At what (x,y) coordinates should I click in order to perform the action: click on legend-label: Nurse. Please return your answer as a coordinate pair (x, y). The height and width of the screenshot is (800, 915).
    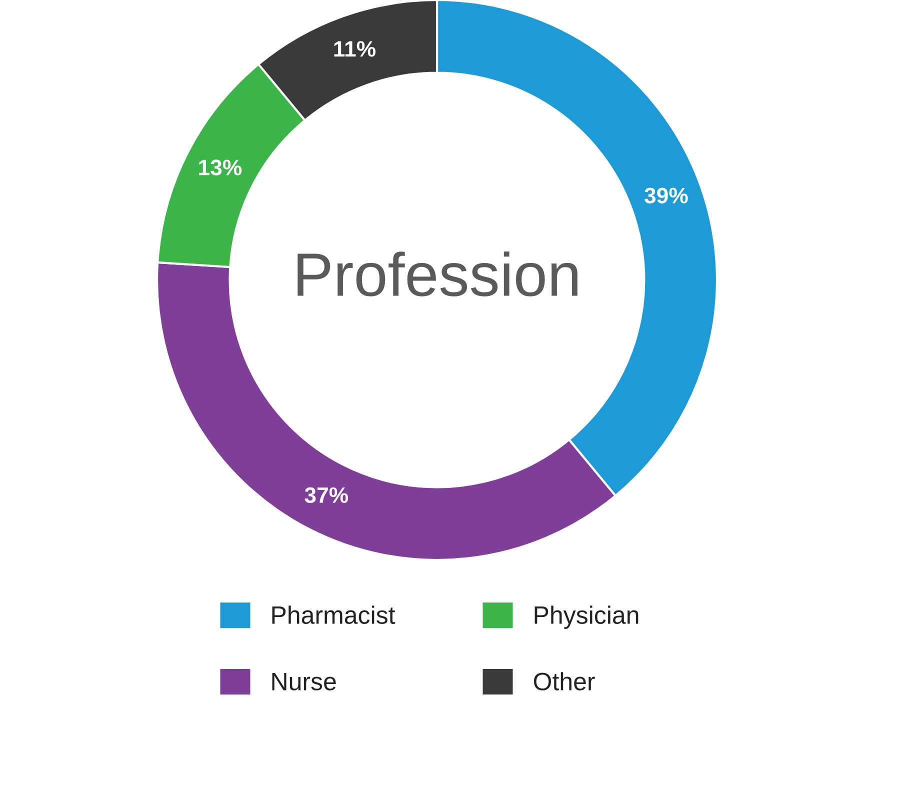
    Looking at the image, I should click on (304, 681).